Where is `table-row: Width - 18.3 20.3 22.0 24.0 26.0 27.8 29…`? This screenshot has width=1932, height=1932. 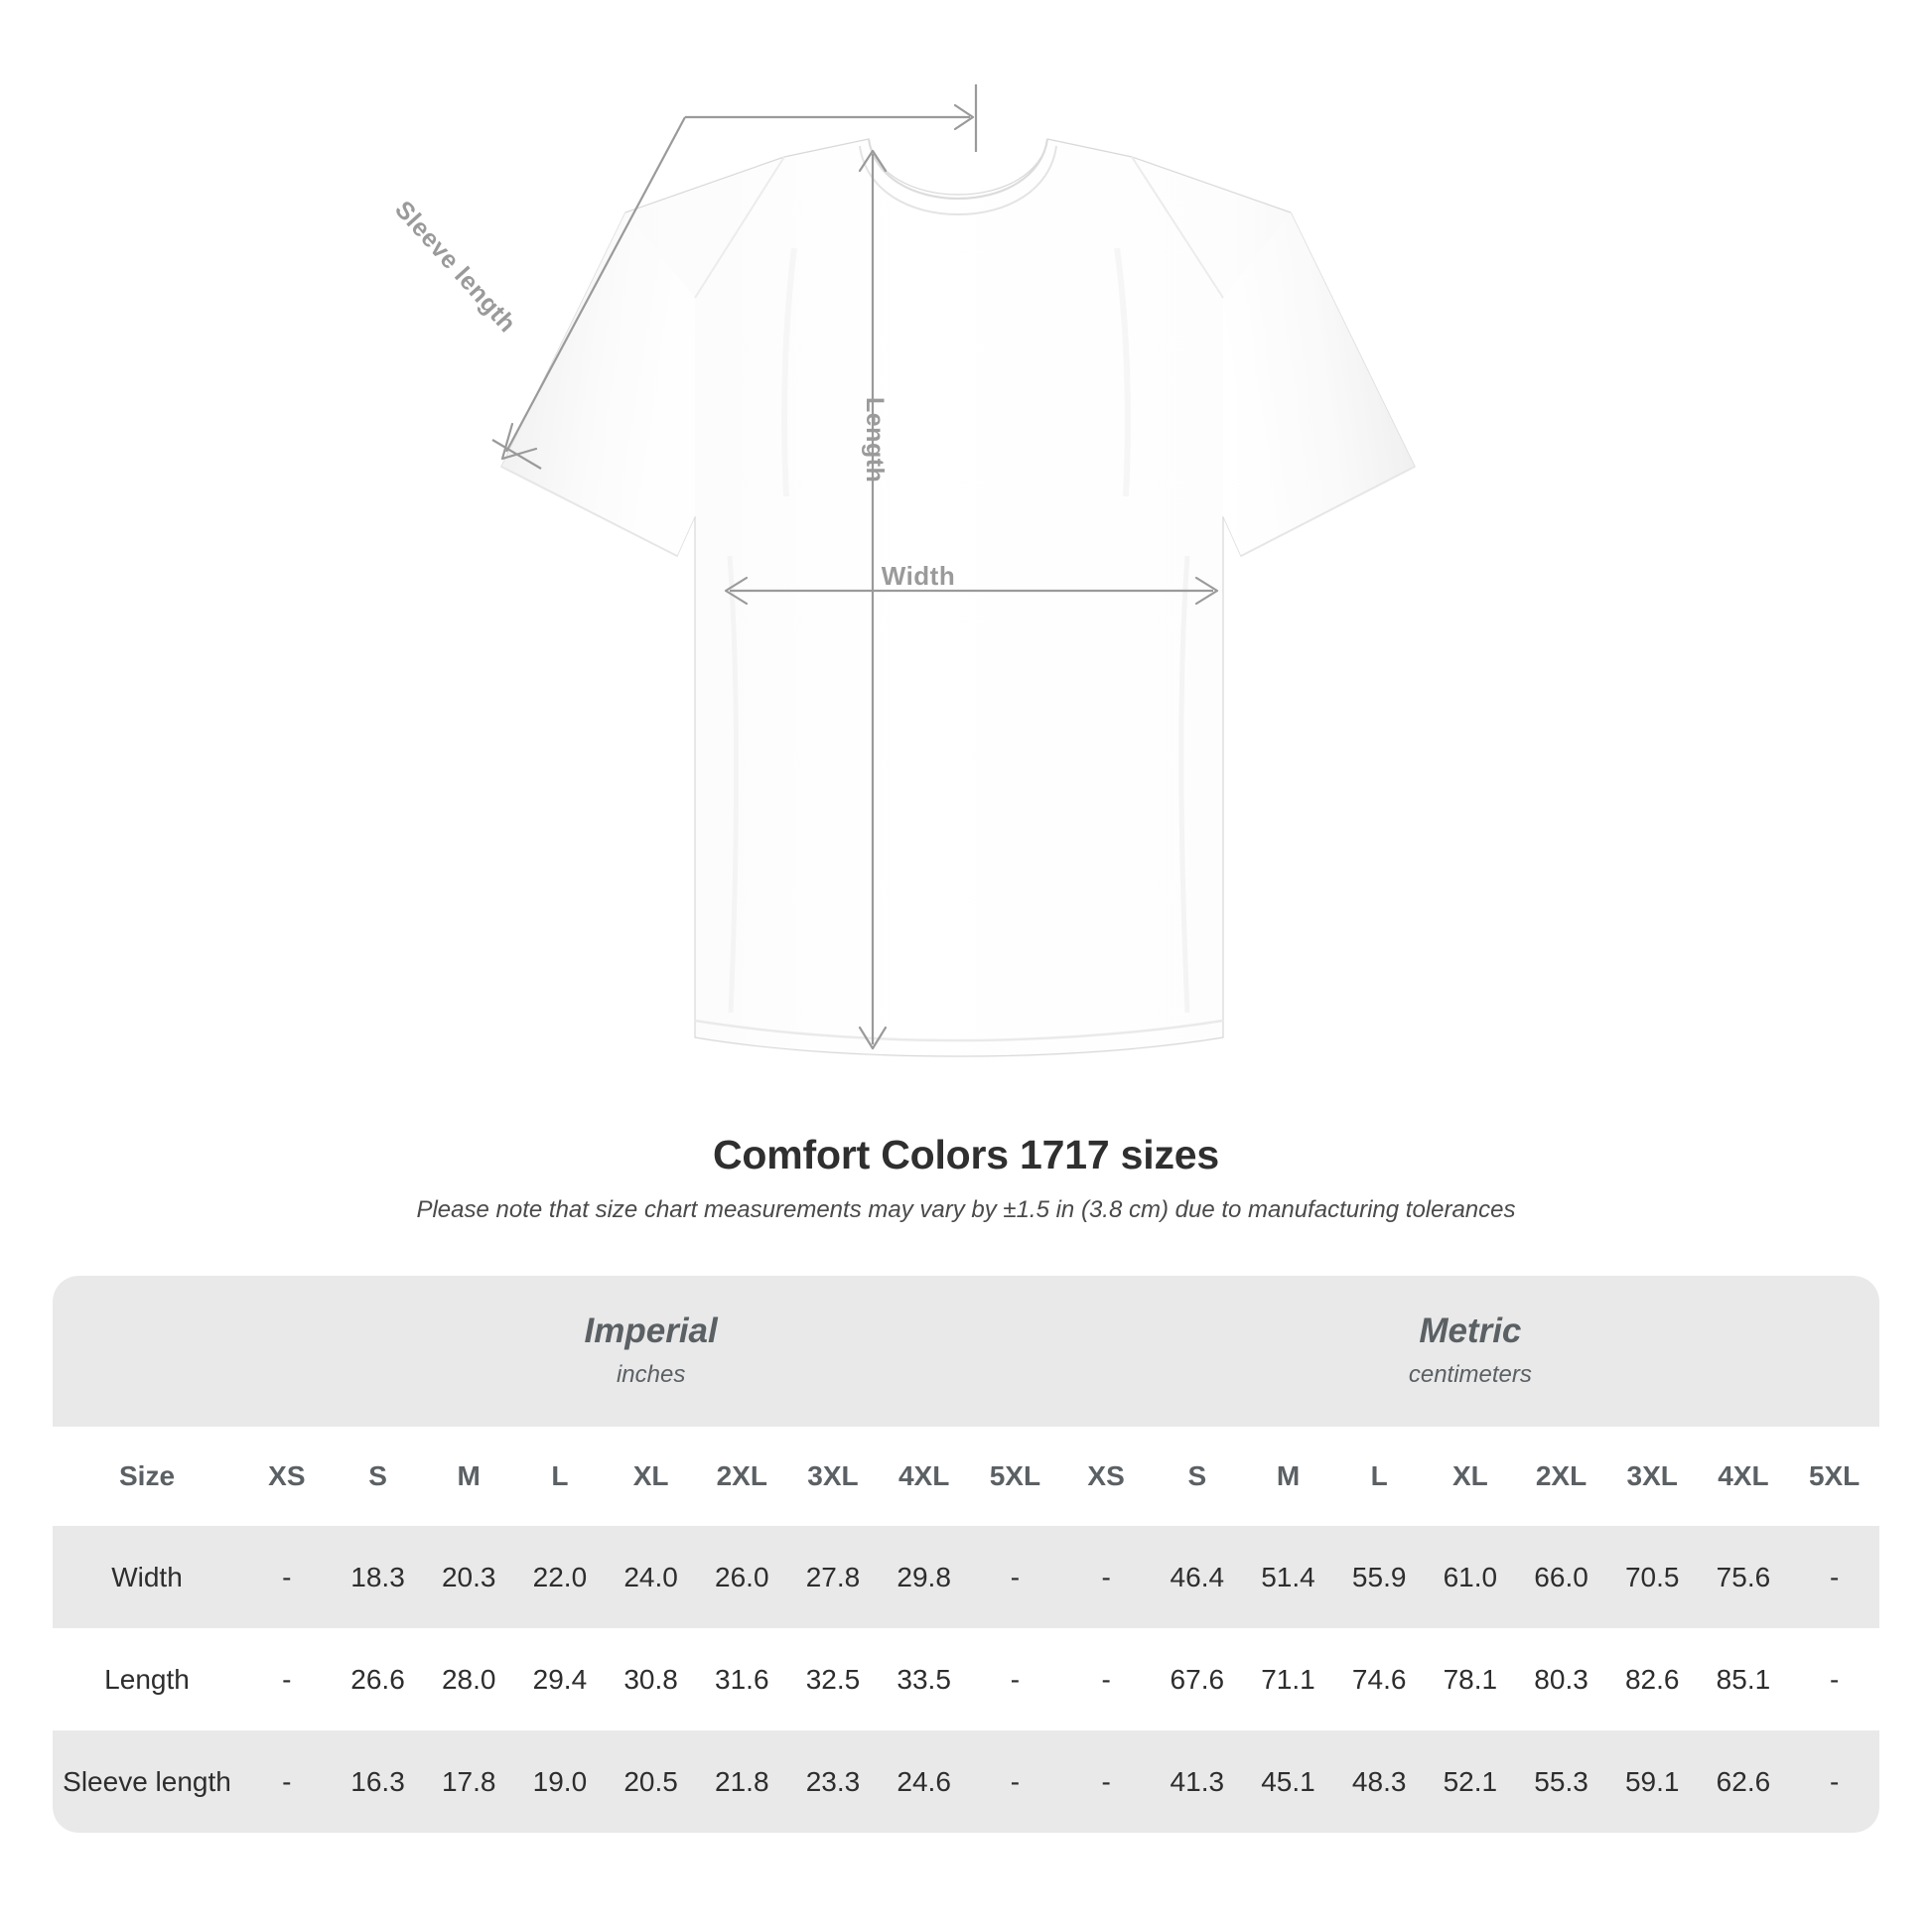 table-row: Width - 18.3 20.3 22.0 24.0 26.0 27.8 29… is located at coordinates (967, 1577).